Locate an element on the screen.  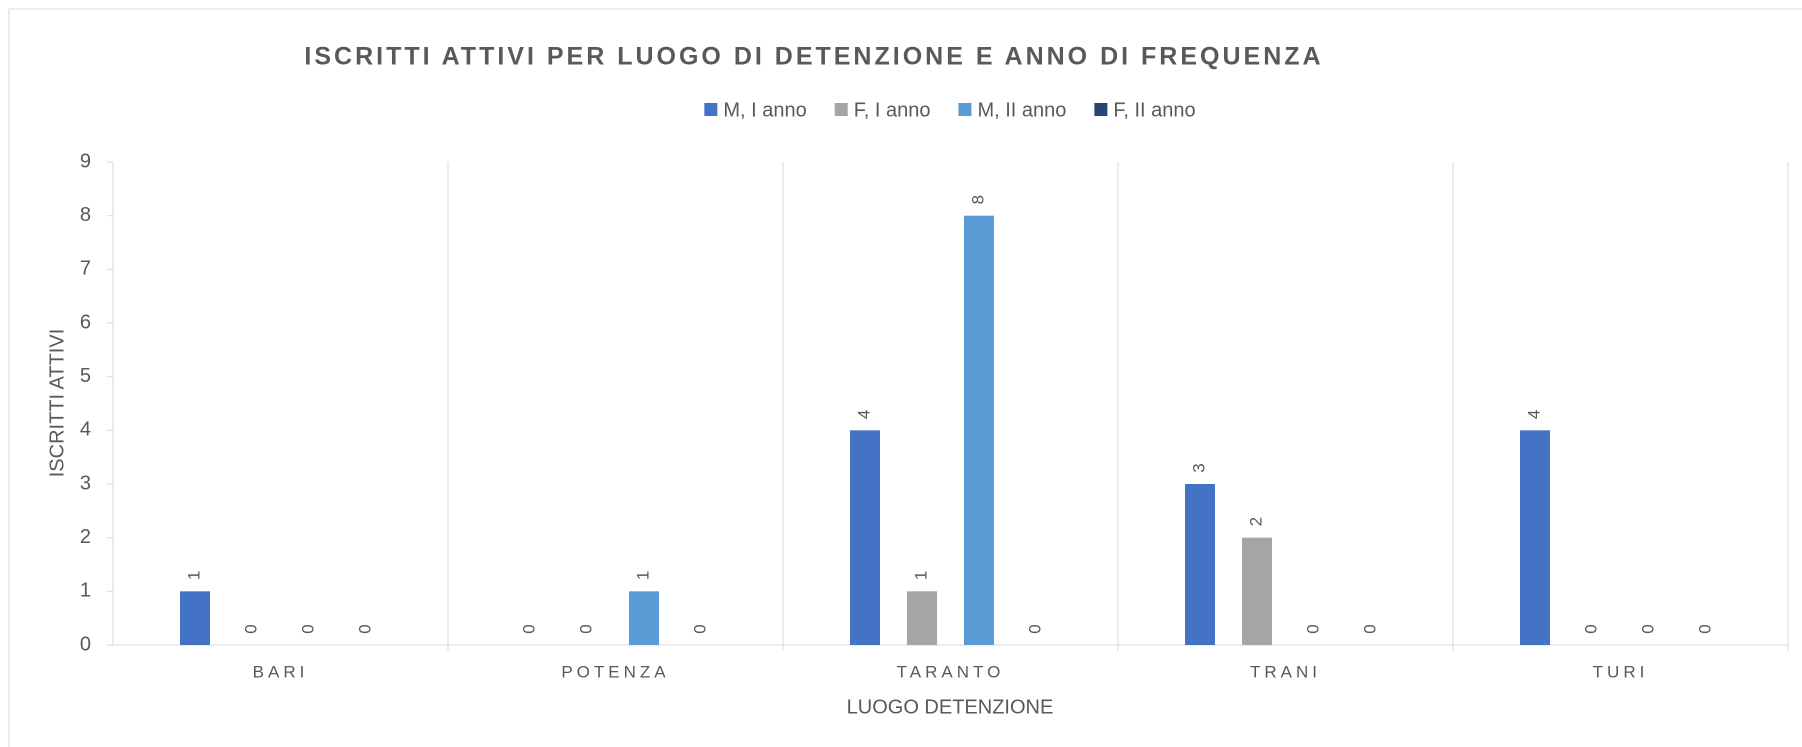
y-tick-label: 3 is located at coordinates (85, 483).